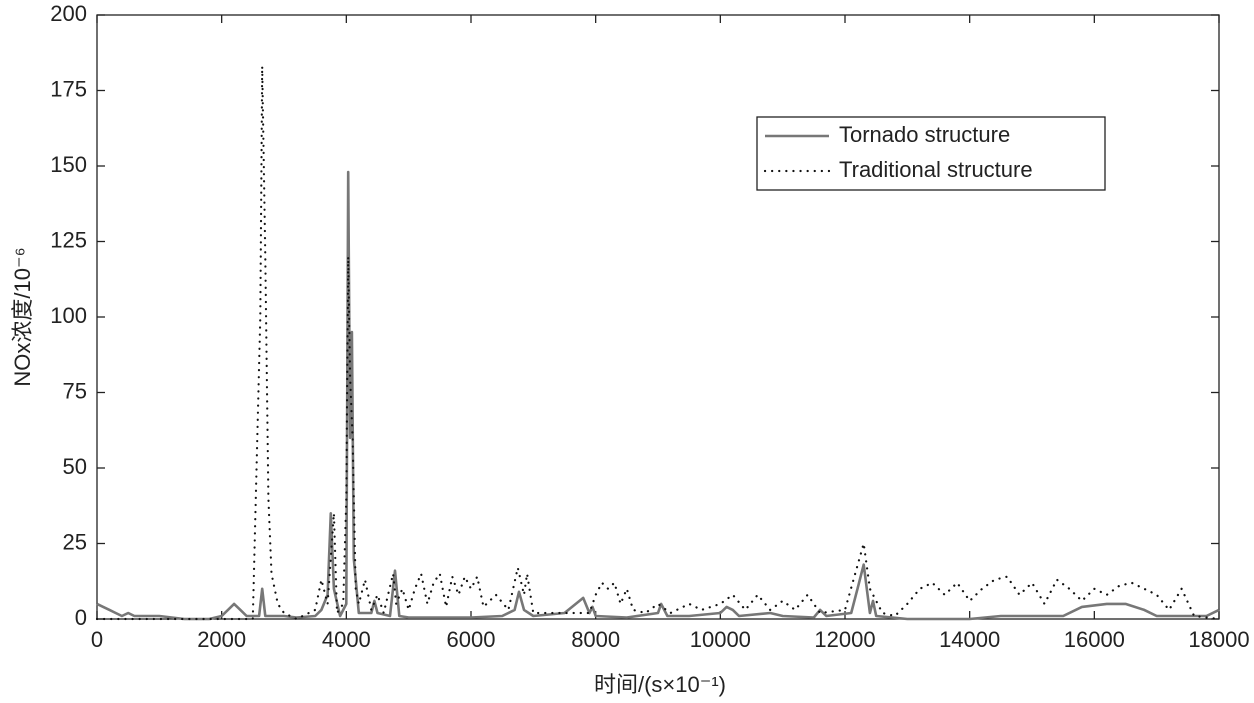 The width and height of the screenshot is (1254, 703). I want to click on y-tick-label: 0, so click(81, 617).